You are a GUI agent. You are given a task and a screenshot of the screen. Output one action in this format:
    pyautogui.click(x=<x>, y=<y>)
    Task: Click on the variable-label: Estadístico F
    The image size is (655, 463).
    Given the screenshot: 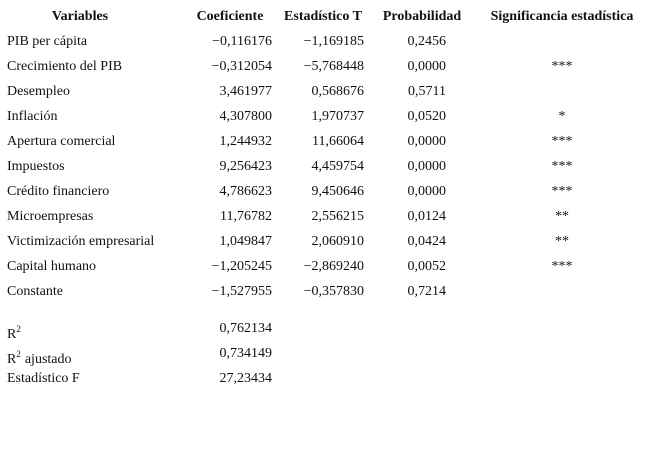 What is the action you would take?
    pyautogui.click(x=43, y=379)
    